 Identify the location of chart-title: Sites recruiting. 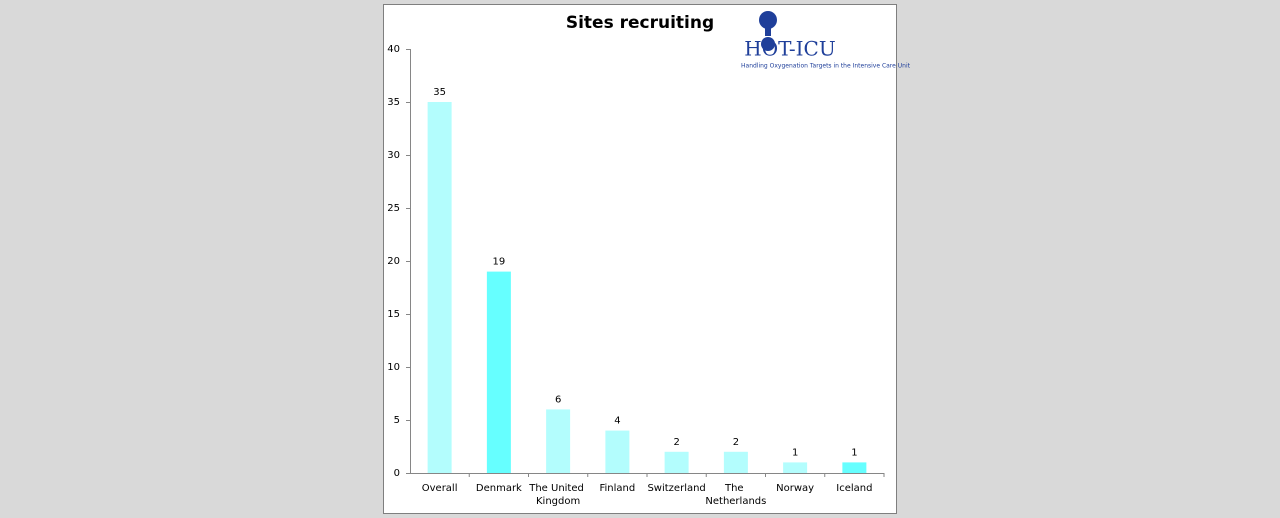
(640, 23).